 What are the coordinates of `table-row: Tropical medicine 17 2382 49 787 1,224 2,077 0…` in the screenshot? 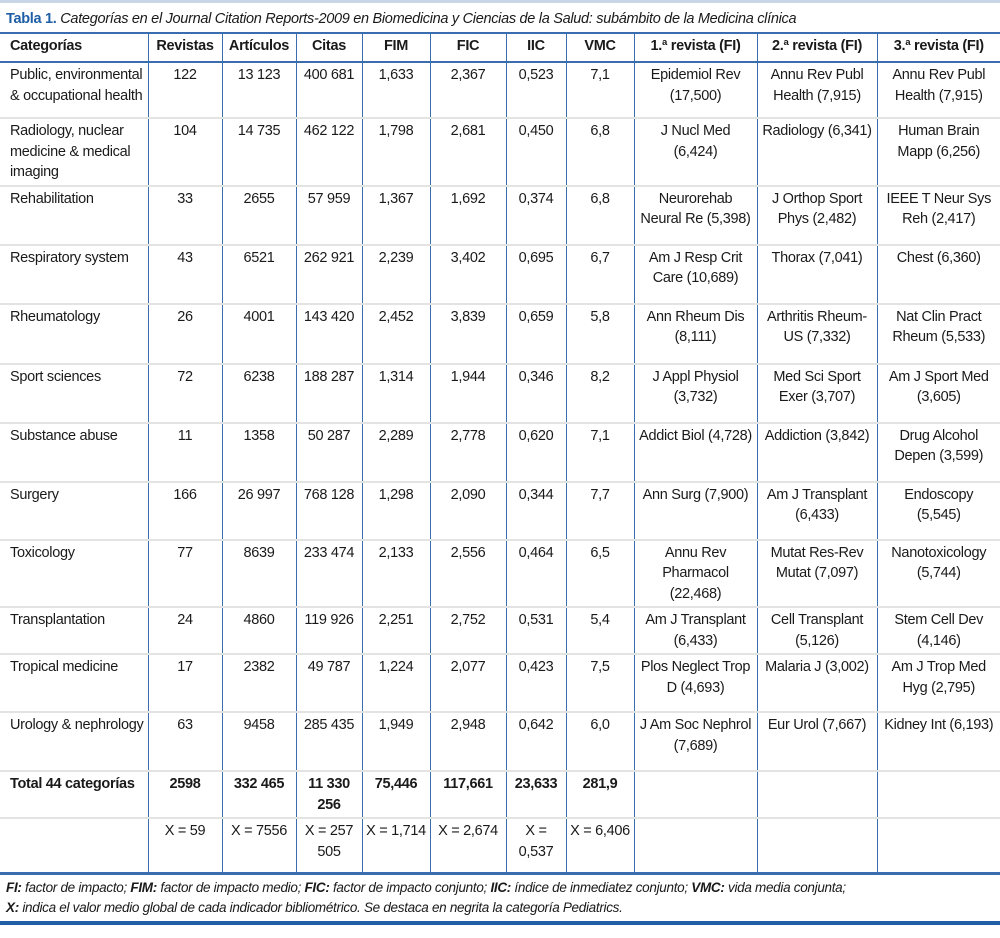 It's located at (500, 683).